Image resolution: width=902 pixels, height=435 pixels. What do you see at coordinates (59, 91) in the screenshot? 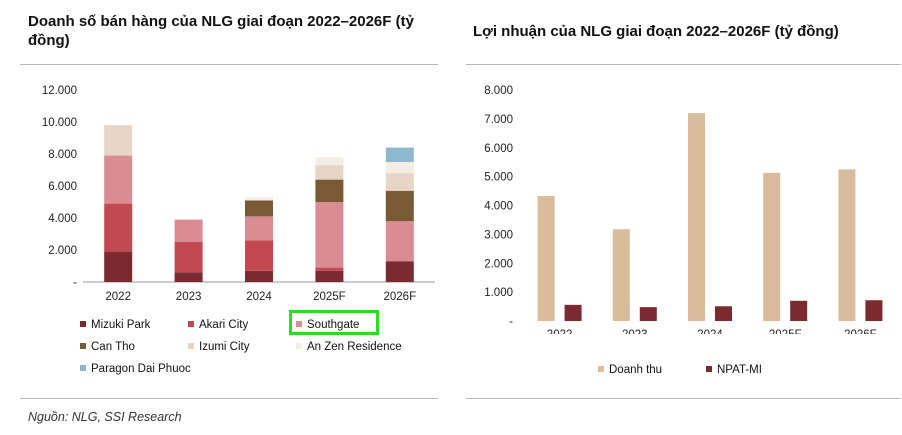
I see `y-tick-label: 12.000` at bounding box center [59, 91].